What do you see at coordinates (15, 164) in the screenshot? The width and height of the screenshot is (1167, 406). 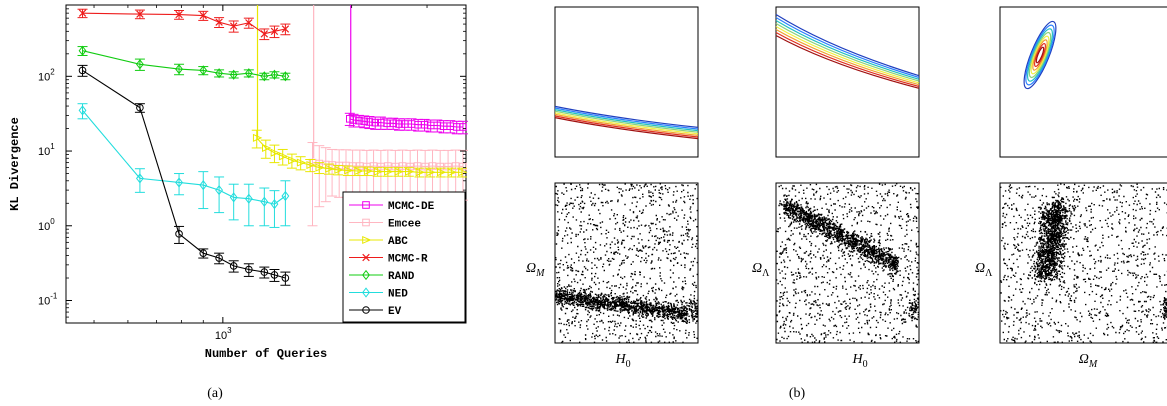 I see `y-axis-label: KL Divergence` at bounding box center [15, 164].